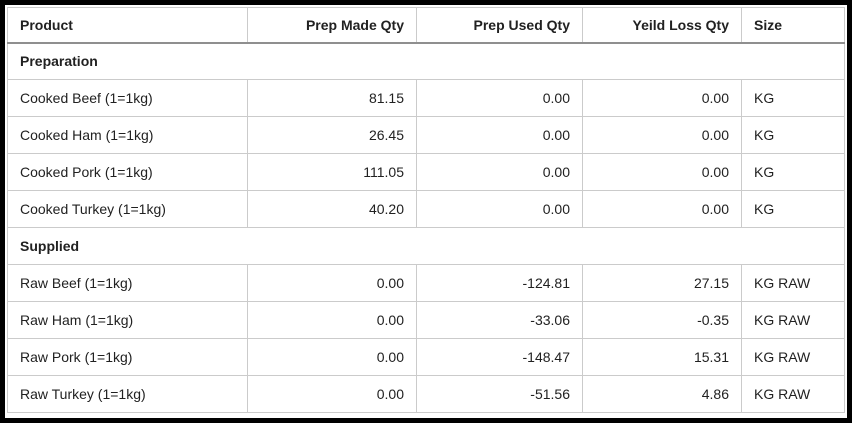 Image resolution: width=852 pixels, height=423 pixels. What do you see at coordinates (662, 394) in the screenshot?
I see `cell-yeild-loss: 4.86` at bounding box center [662, 394].